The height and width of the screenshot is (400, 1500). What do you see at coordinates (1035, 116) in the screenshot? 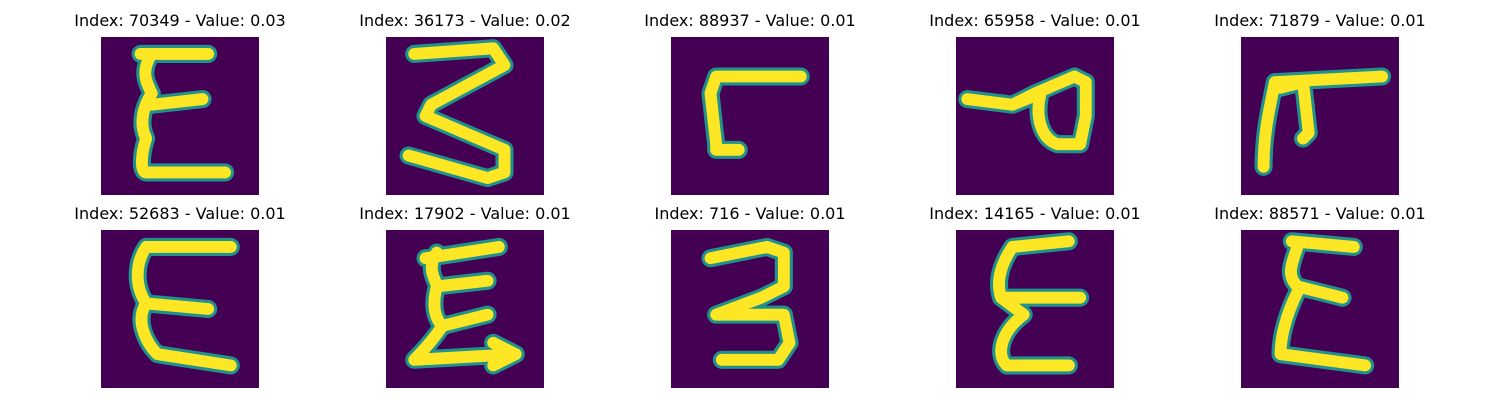
I see `digit-image-q` at bounding box center [1035, 116].